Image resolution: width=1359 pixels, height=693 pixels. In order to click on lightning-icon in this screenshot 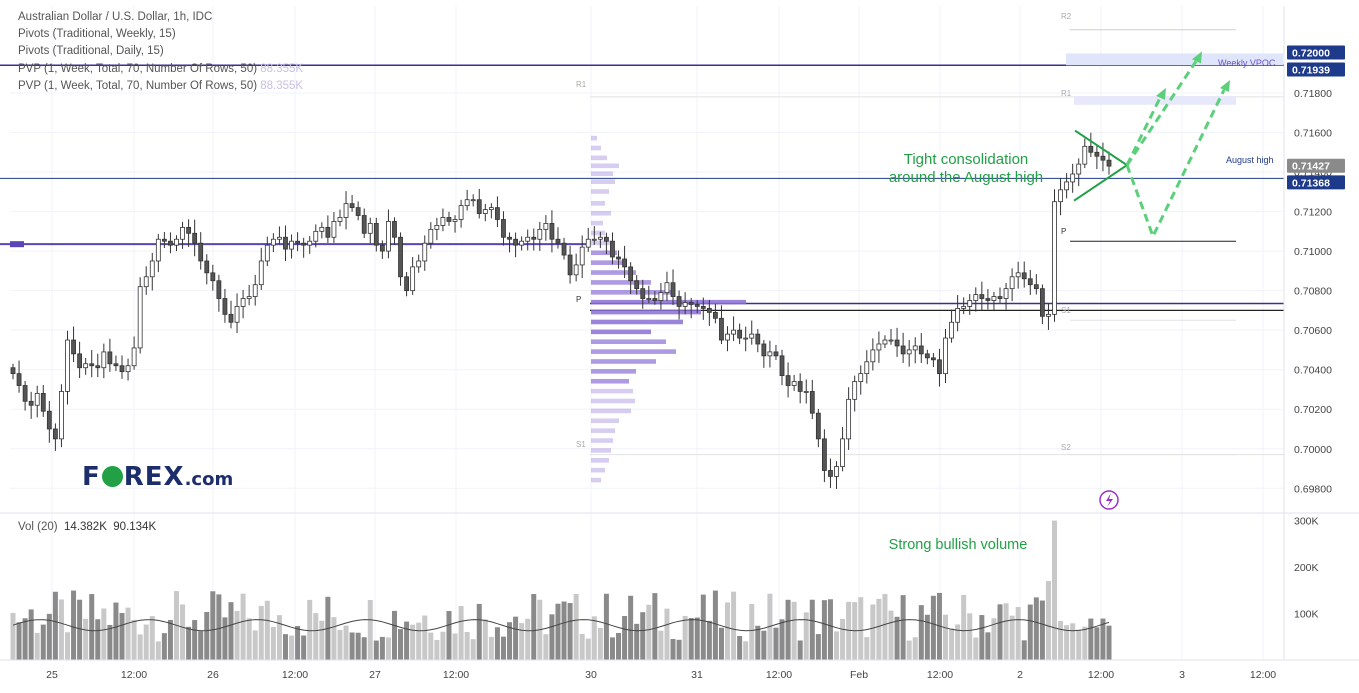, I will do `click(1109, 500)`.